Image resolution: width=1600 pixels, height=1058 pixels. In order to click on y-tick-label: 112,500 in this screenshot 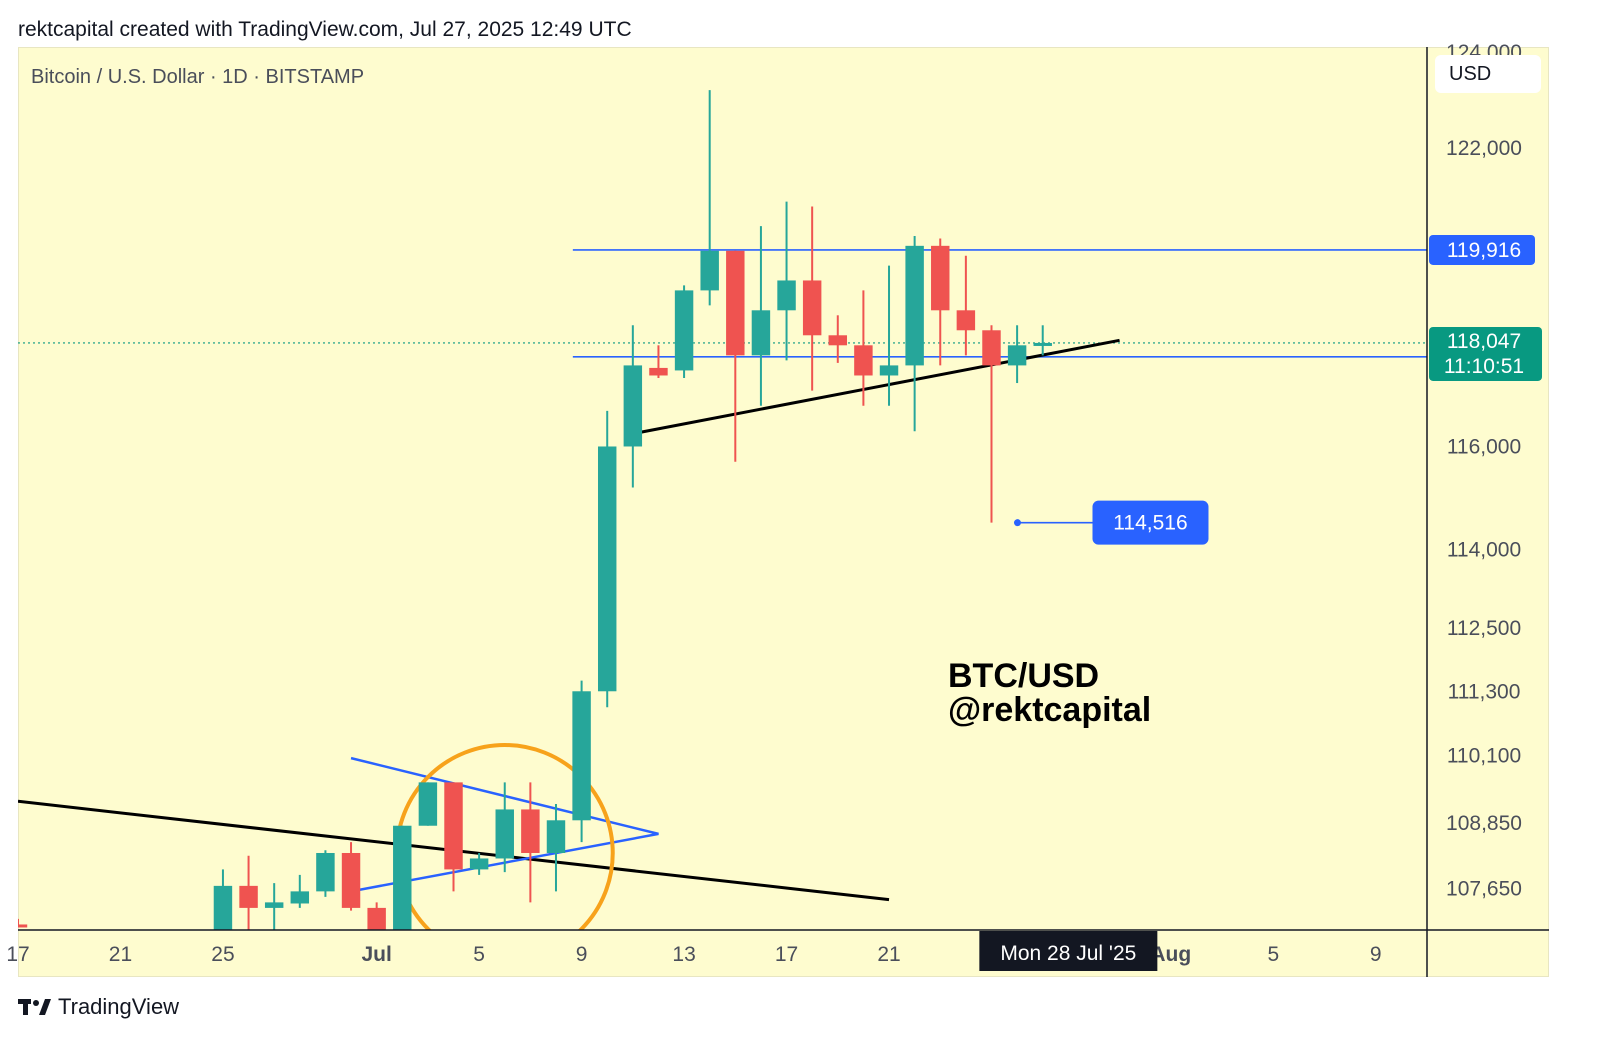, I will do `click(1484, 628)`.